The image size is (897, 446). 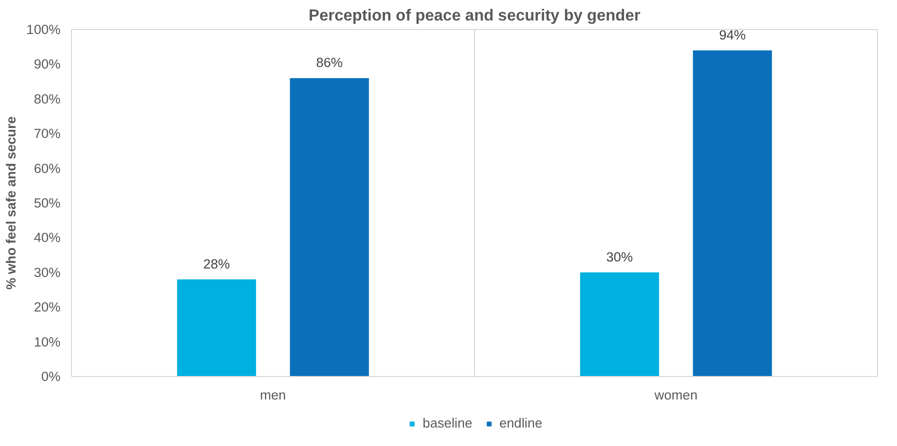 What do you see at coordinates (216, 264) in the screenshot?
I see `data-label: 28%` at bounding box center [216, 264].